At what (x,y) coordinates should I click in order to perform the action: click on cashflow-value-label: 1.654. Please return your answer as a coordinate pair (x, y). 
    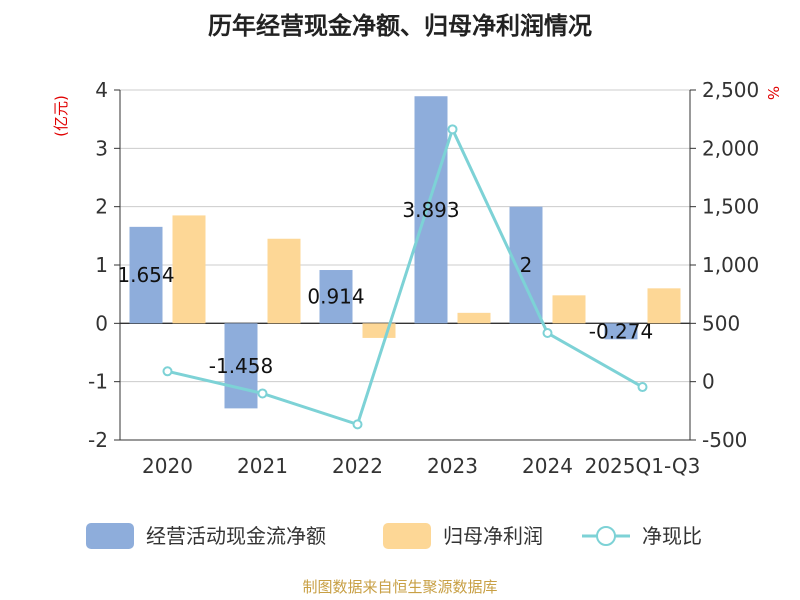
    Looking at the image, I should click on (145, 275).